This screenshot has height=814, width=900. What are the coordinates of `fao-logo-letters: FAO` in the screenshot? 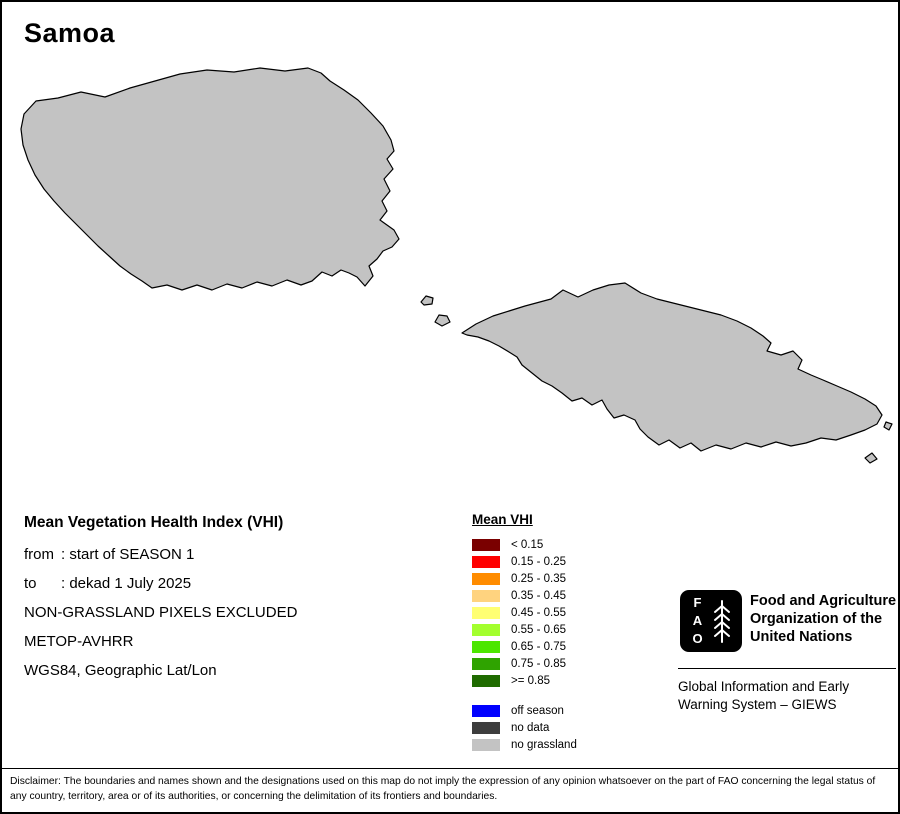 It's located at (697, 622).